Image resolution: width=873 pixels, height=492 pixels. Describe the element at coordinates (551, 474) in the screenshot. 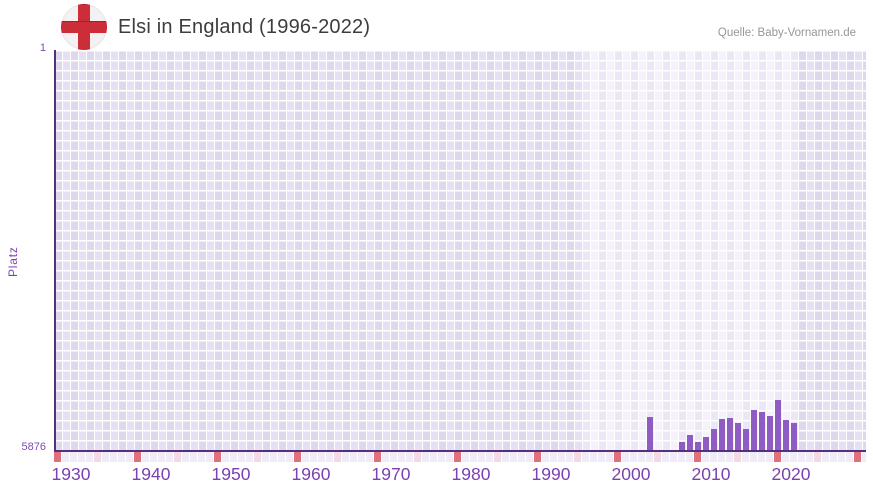

I see `x-tick-label-1990: 1990` at that location.